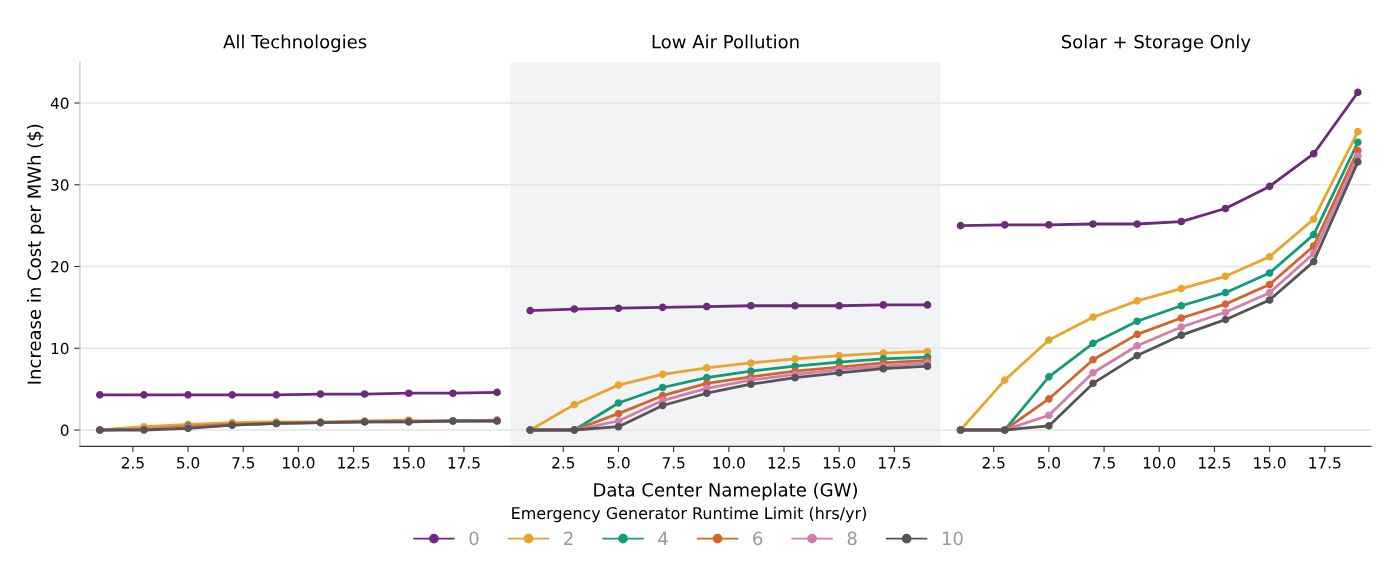  Describe the element at coordinates (725, 41) in the screenshot. I see `chart-title: Low Air Pollution` at that location.